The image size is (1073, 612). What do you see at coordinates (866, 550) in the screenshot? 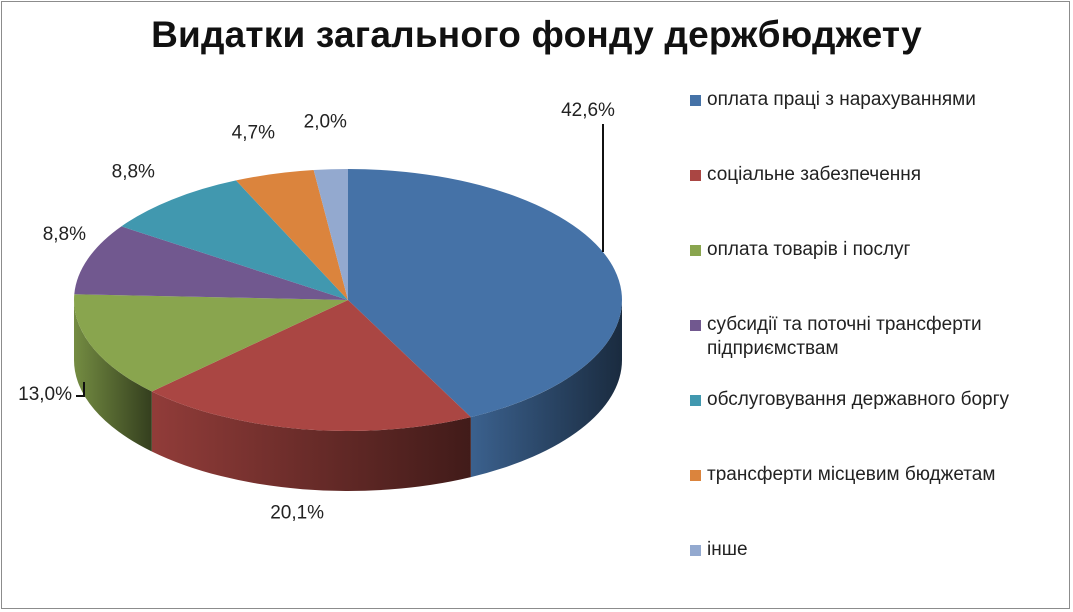
I see `legend-item-6: інше` at bounding box center [866, 550].